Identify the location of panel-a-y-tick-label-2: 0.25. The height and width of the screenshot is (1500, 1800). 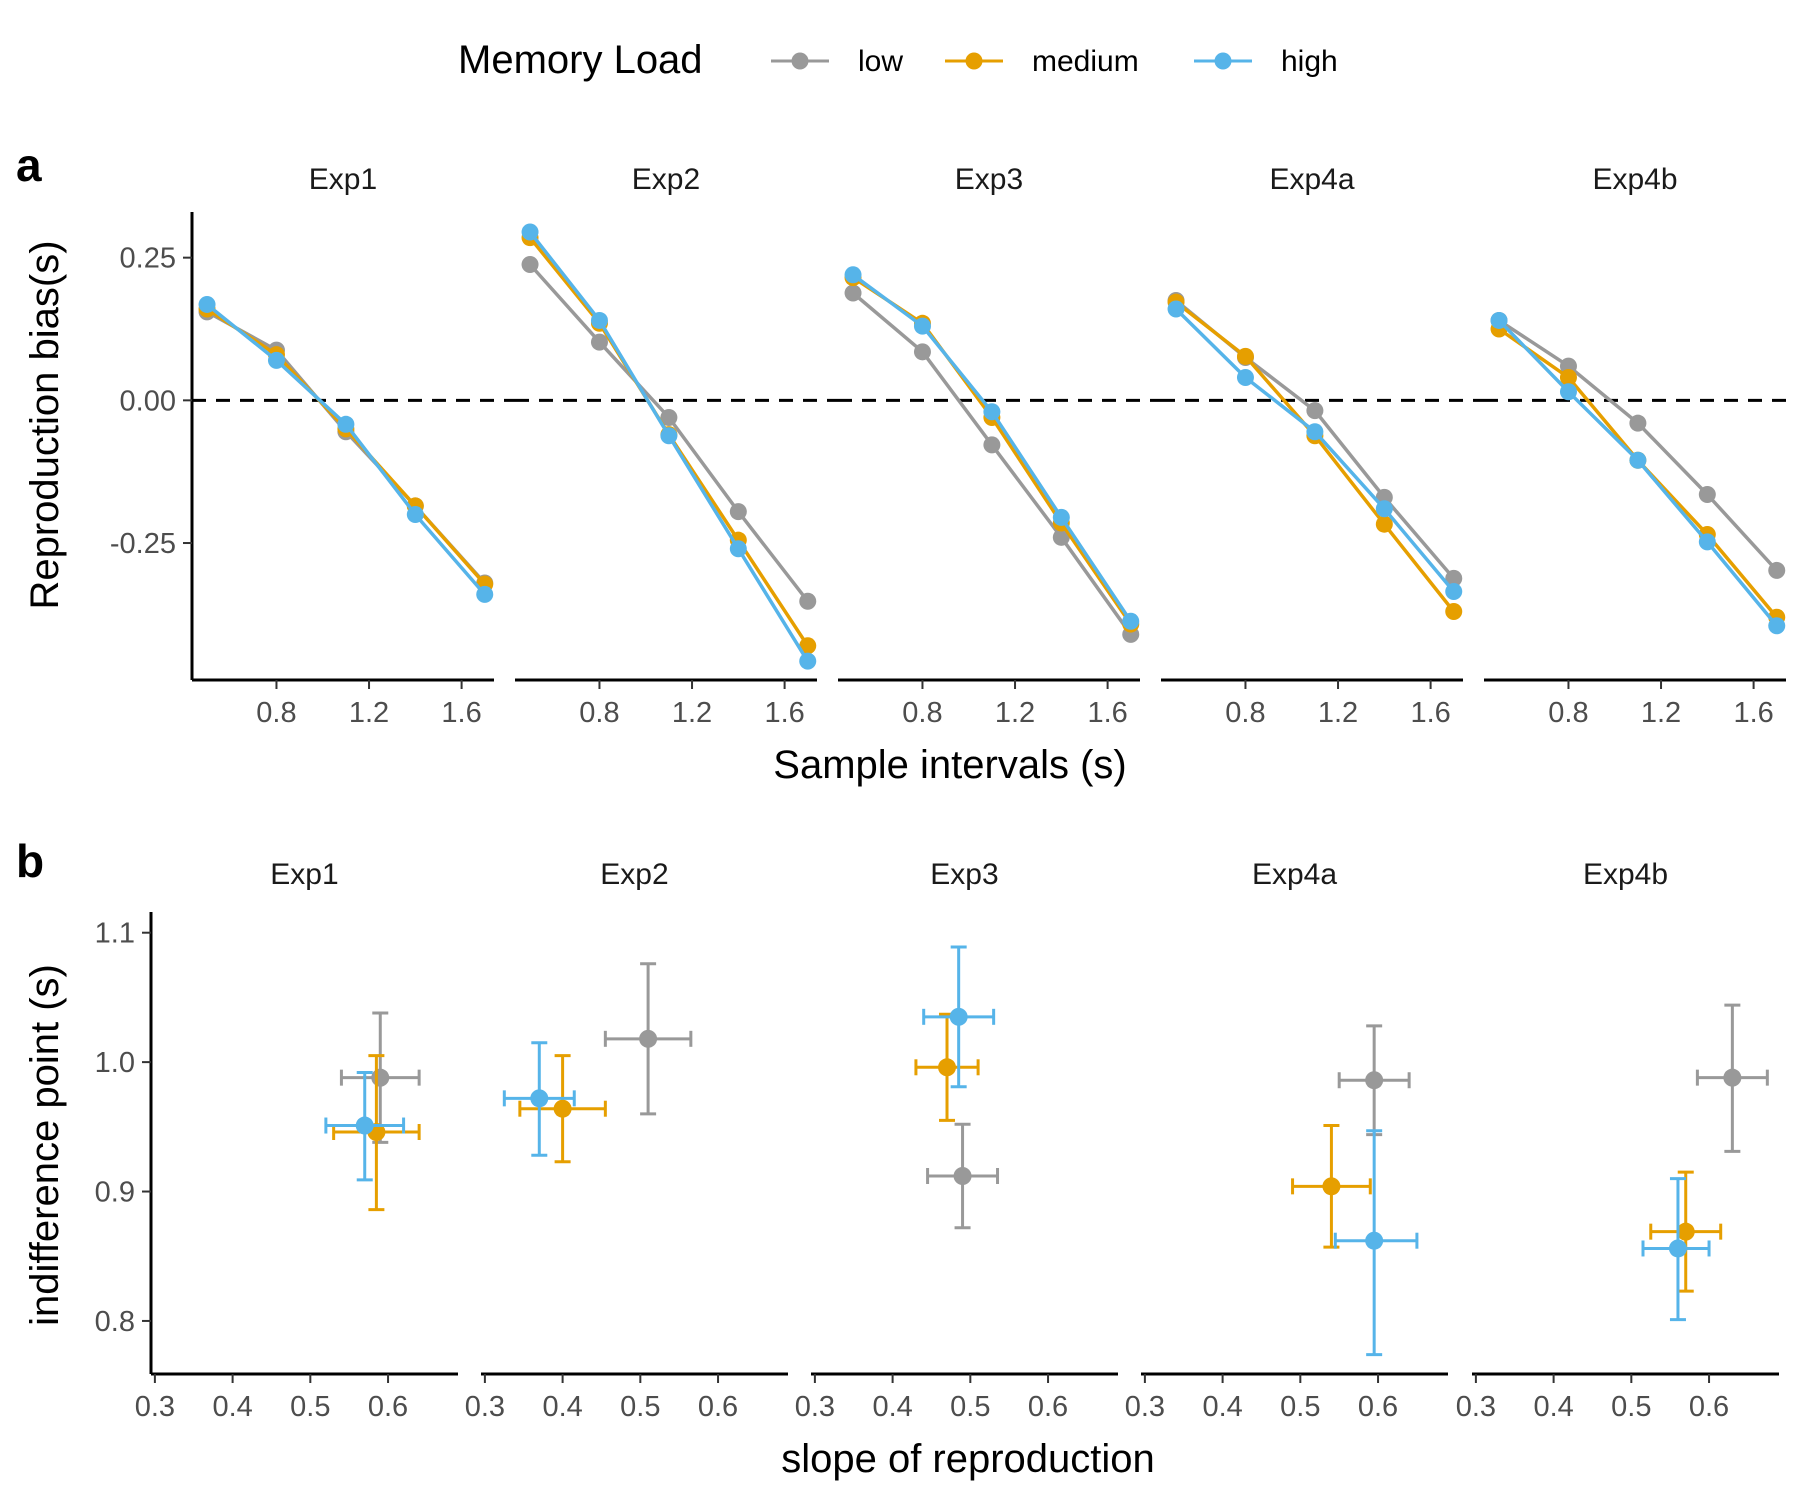
(148, 259).